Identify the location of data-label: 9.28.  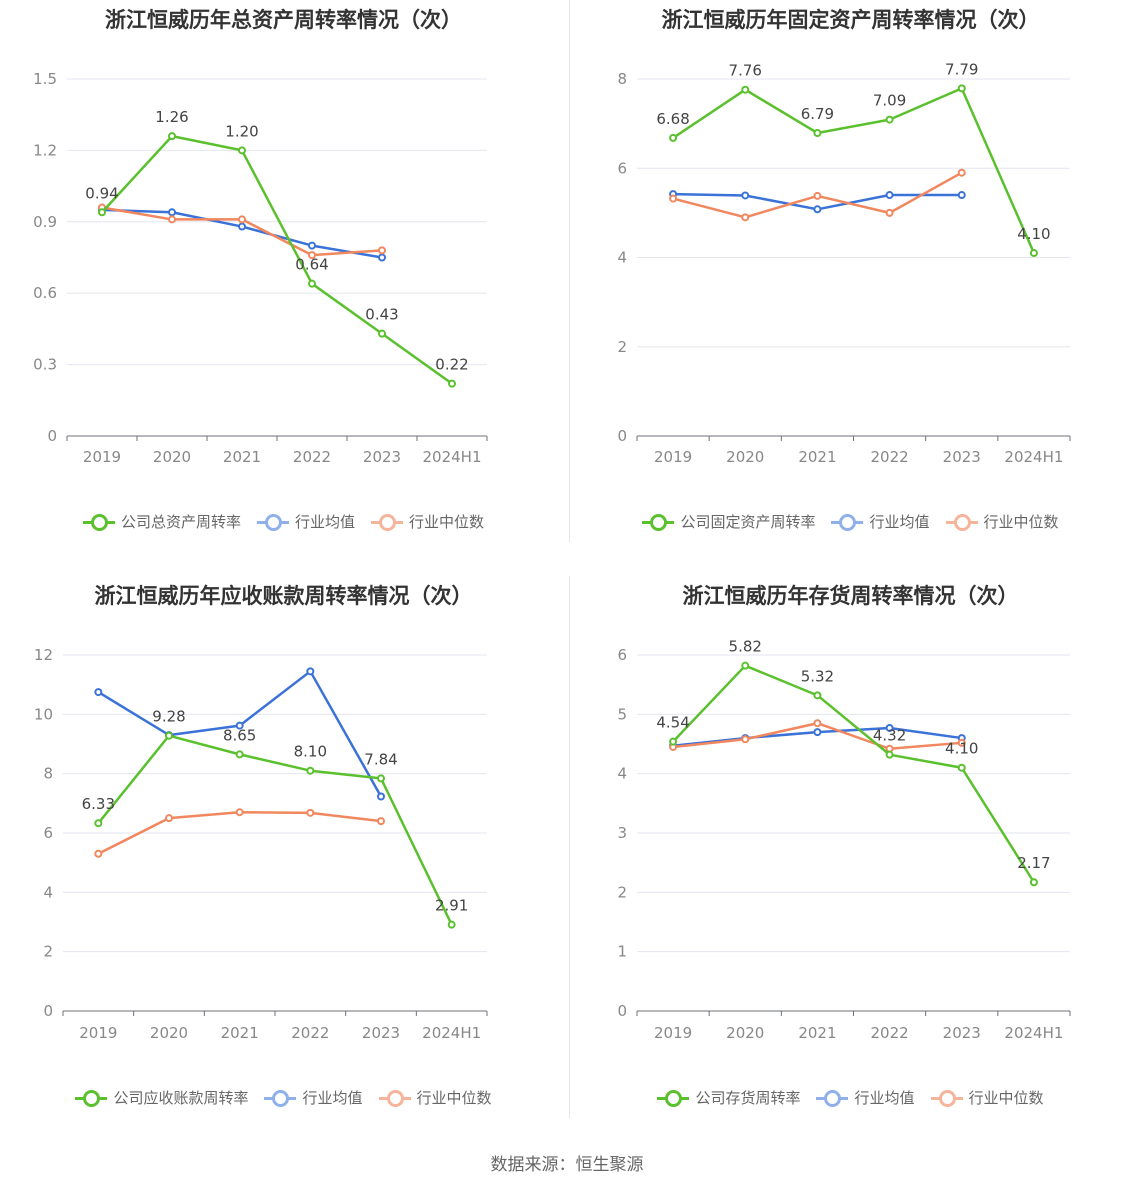
(168, 717).